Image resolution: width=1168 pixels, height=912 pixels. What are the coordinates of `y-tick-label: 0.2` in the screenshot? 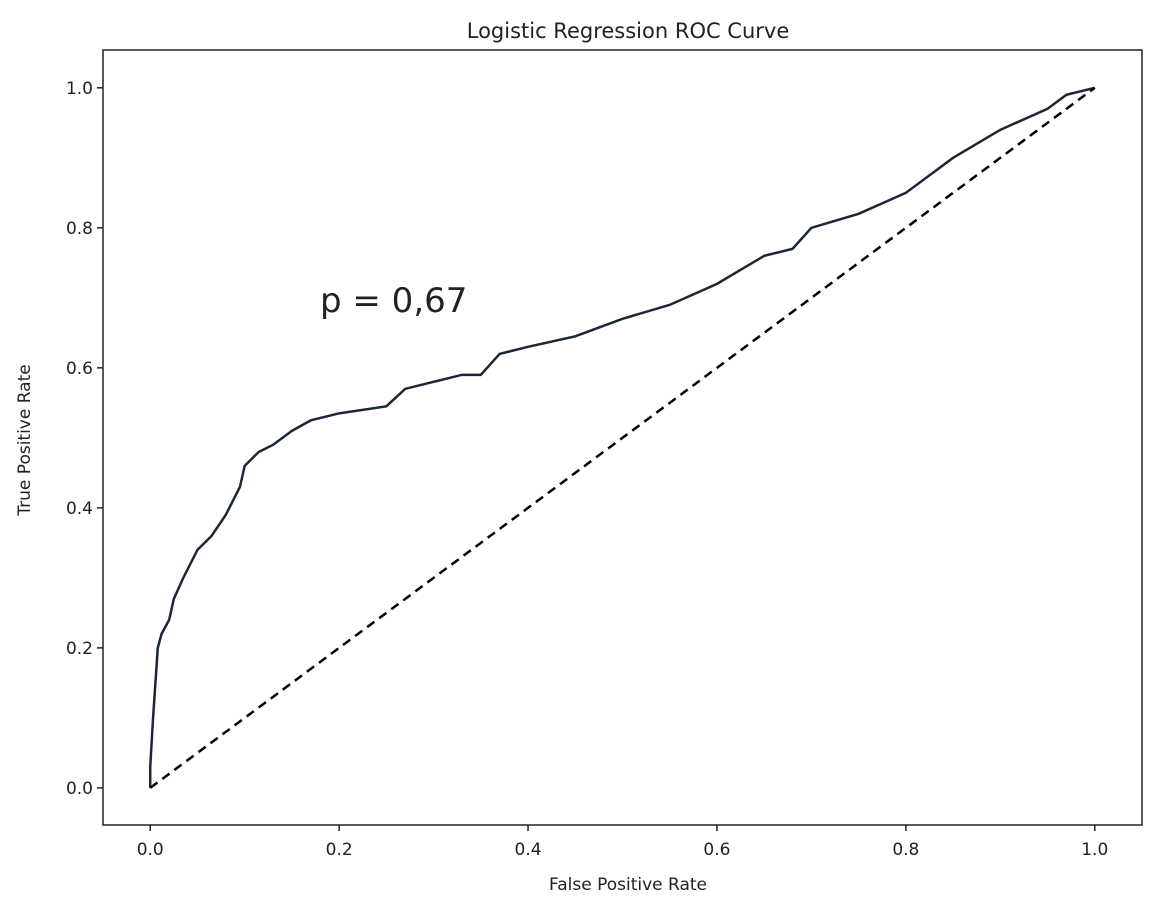 It's located at (79, 649).